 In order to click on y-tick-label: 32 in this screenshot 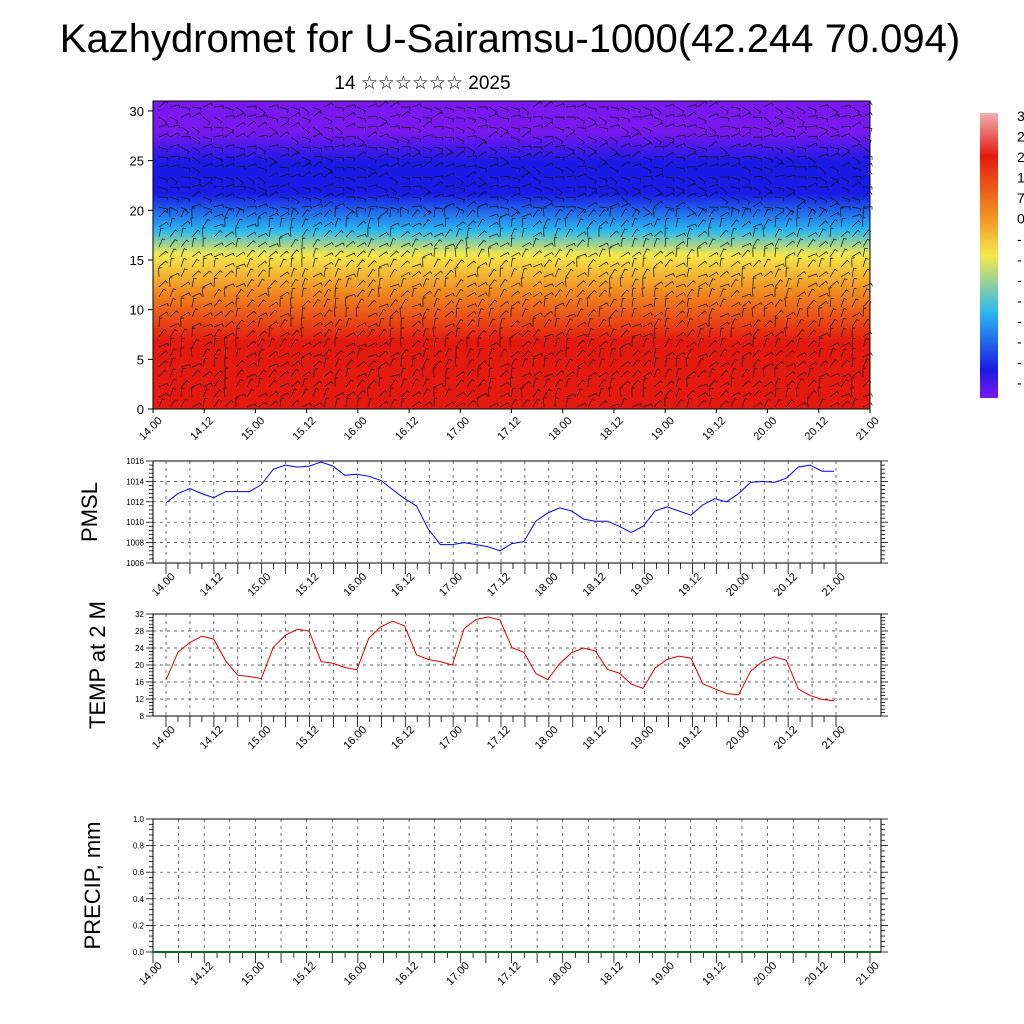, I will do `click(139, 614)`.